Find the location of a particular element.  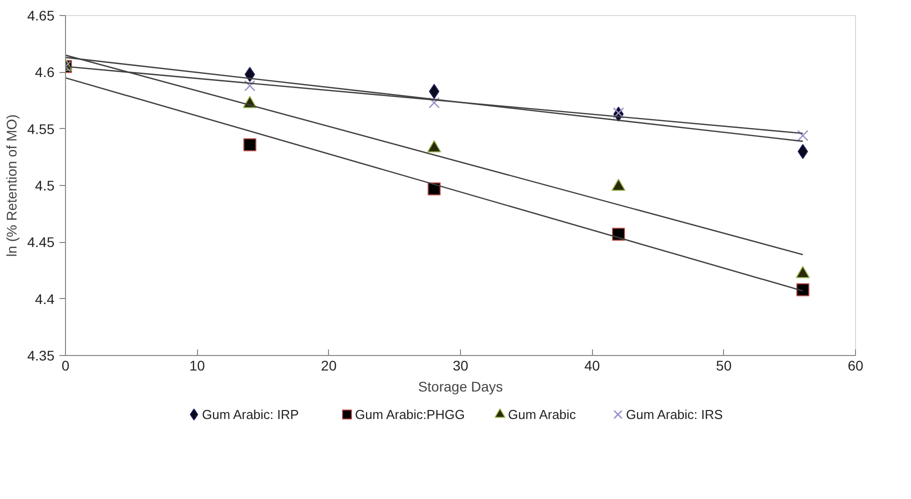

x-tick-label: 20 is located at coordinates (329, 366).